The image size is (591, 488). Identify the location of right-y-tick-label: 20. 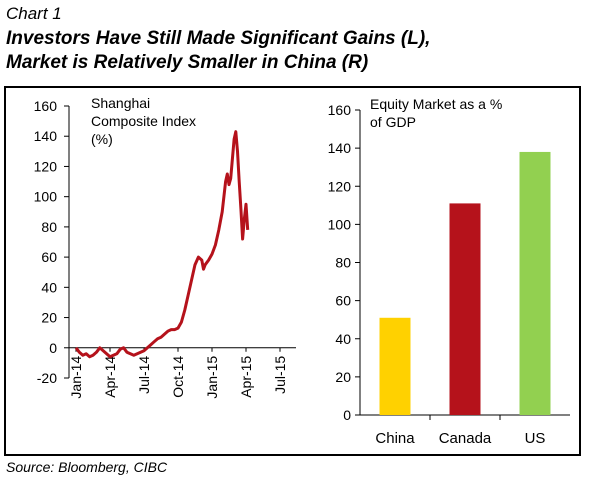
(343, 377).